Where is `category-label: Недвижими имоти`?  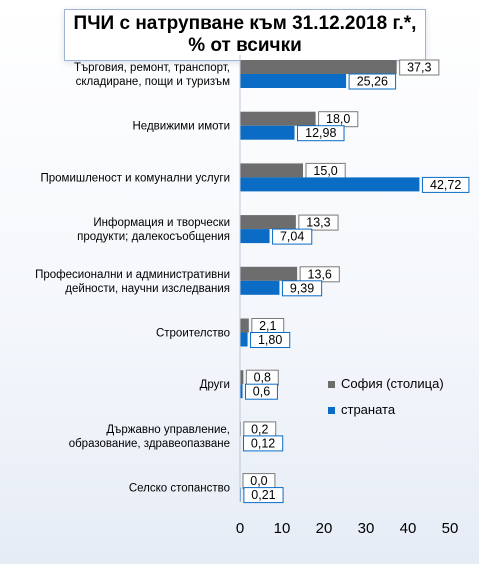
category-label: Недвижими имоти is located at coordinates (182, 127).